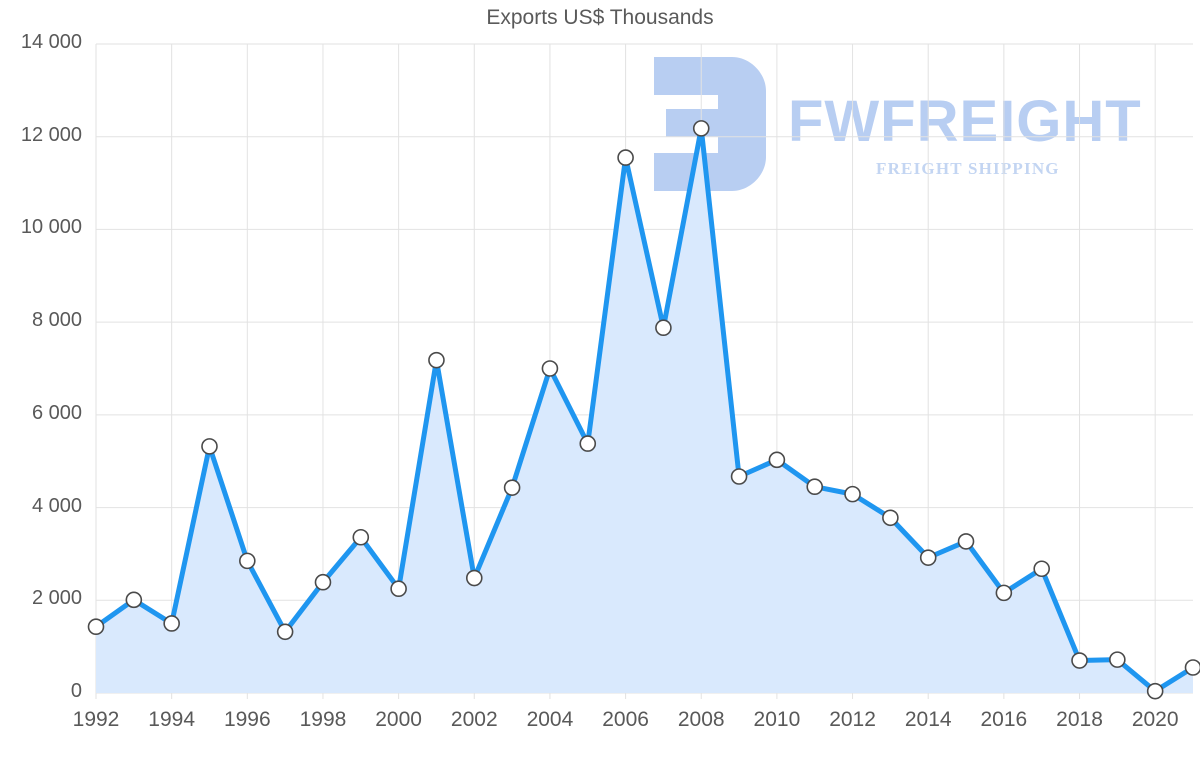 This screenshot has height=763, width=1200. Describe the element at coordinates (701, 719) in the screenshot. I see `x-axis-tick-label: 2008` at that location.